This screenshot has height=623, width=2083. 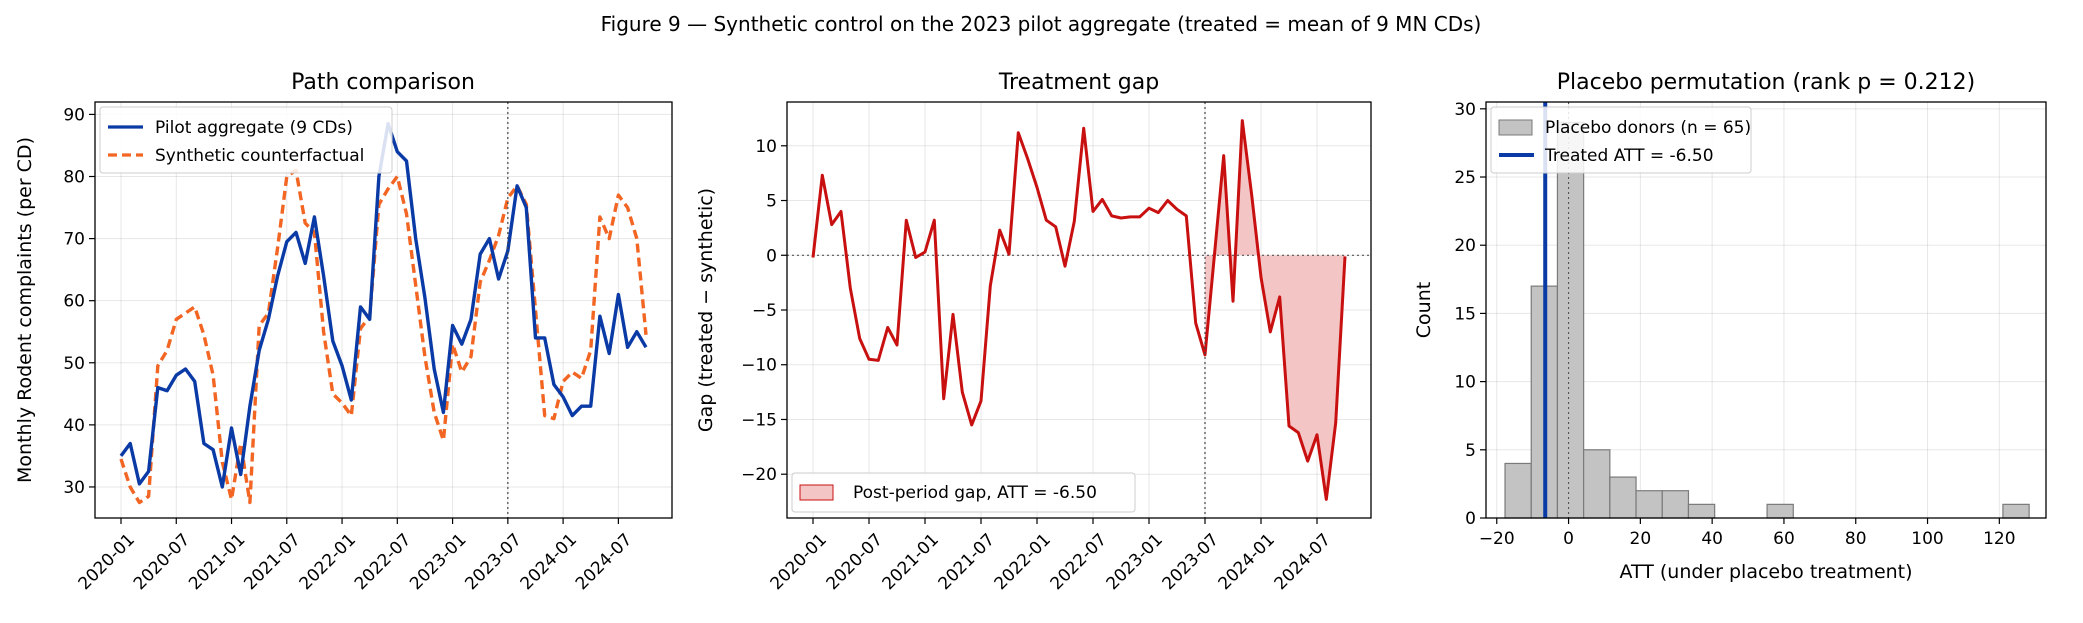 I want to click on placebo-ytick-label: 30, so click(x=1465, y=110).